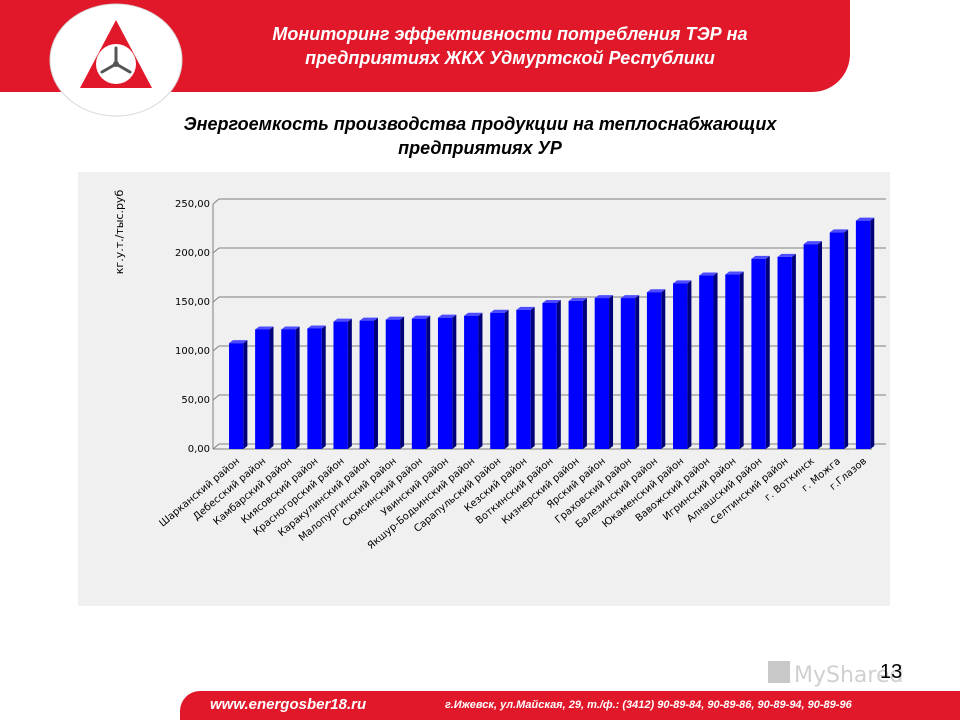  What do you see at coordinates (119, 232) in the screenshot?
I see `y-axis-title: кг.у.т./тыс.руб` at bounding box center [119, 232].